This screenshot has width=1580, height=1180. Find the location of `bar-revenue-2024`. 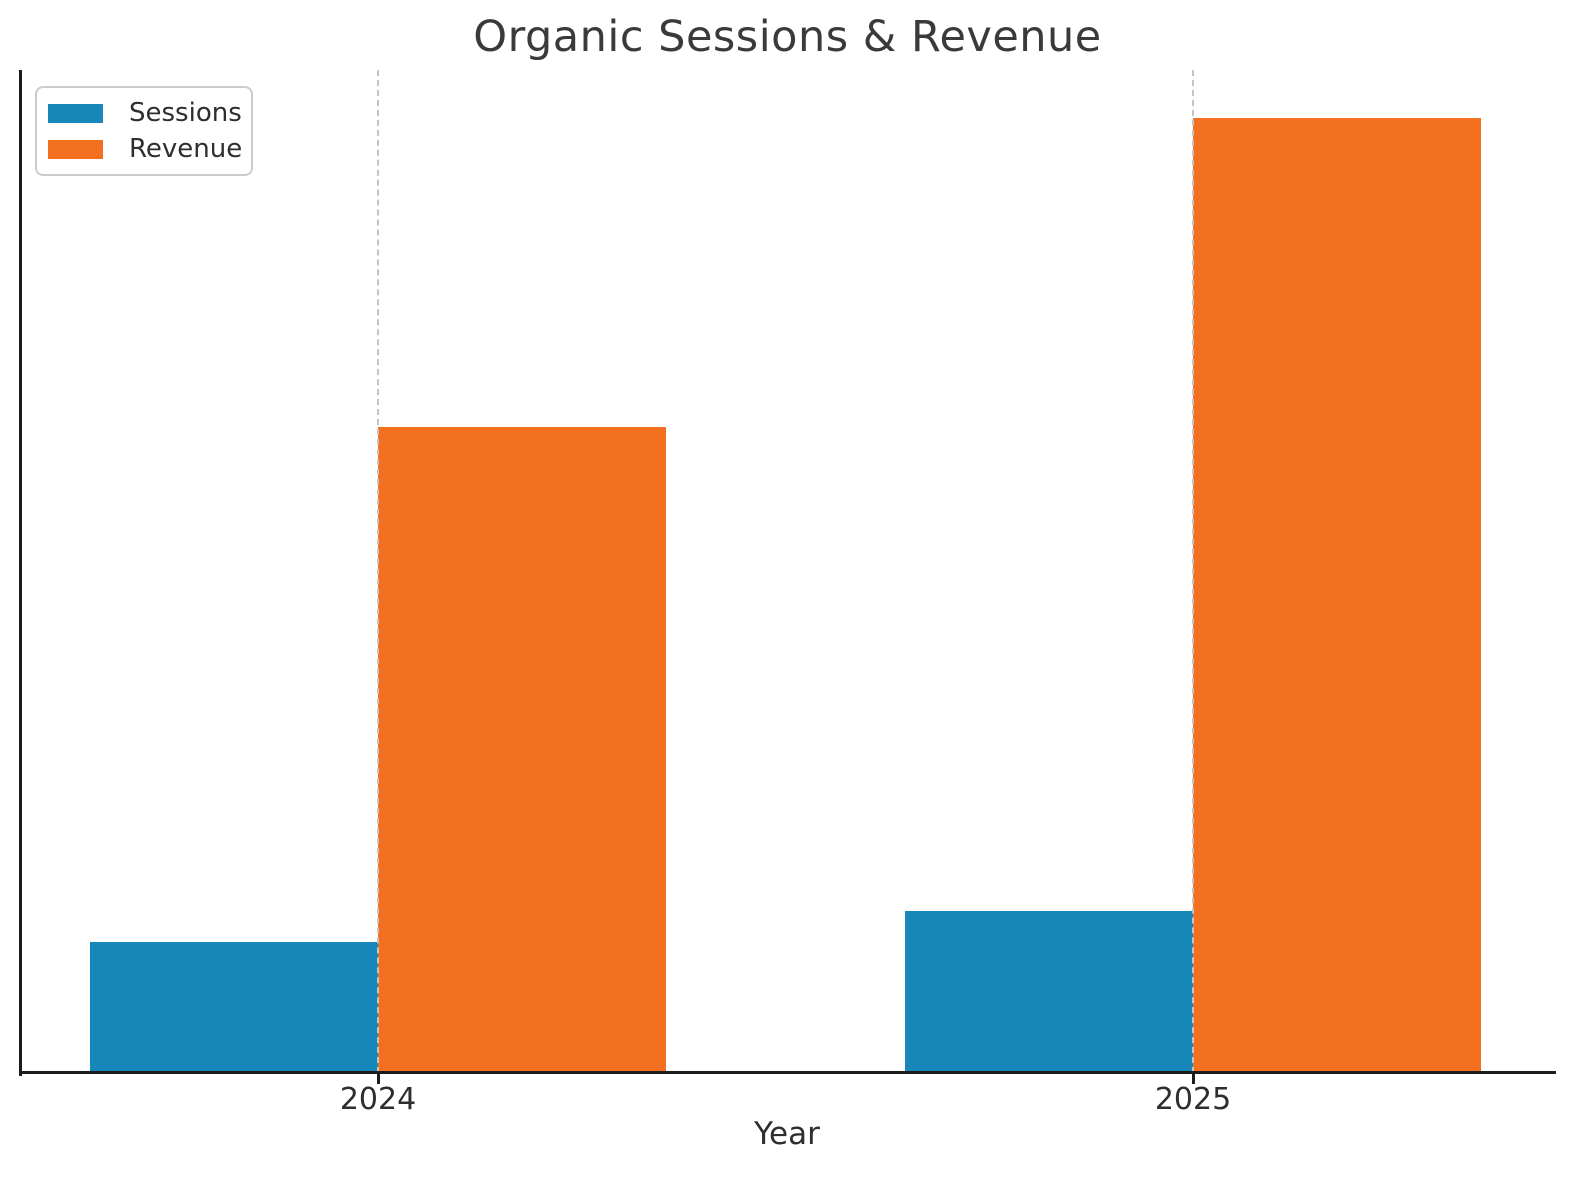

bar-revenue-2024 is located at coordinates (522, 750).